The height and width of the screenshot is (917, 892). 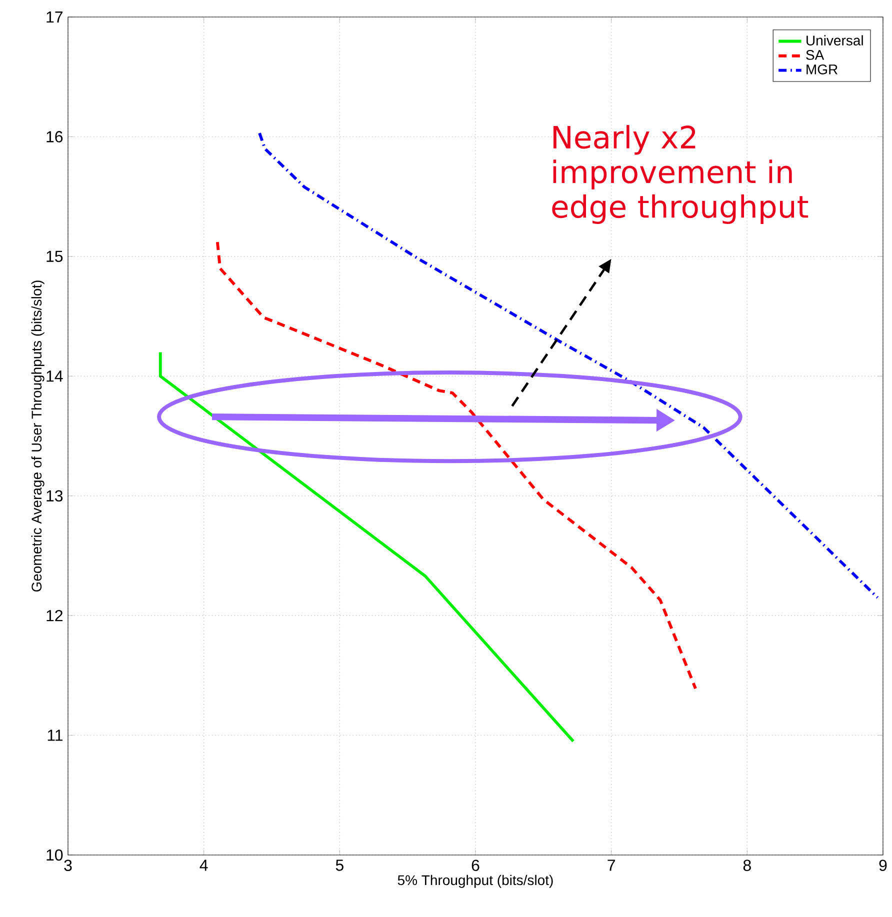 I want to click on x-tick-label: 5, so click(x=340, y=865).